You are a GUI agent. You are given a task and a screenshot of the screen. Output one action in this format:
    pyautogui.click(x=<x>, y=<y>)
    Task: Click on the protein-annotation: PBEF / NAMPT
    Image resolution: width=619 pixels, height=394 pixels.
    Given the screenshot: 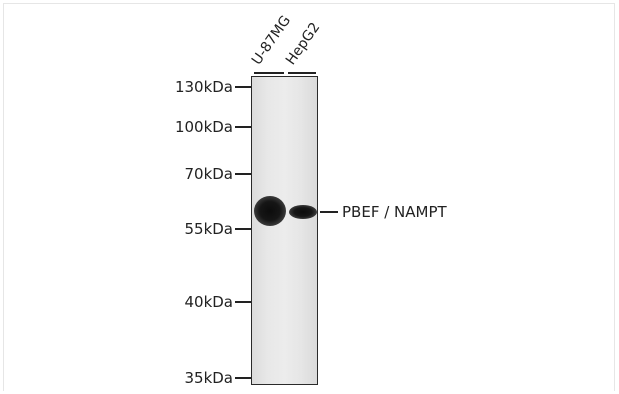 What is the action you would take?
    pyautogui.click(x=383, y=212)
    